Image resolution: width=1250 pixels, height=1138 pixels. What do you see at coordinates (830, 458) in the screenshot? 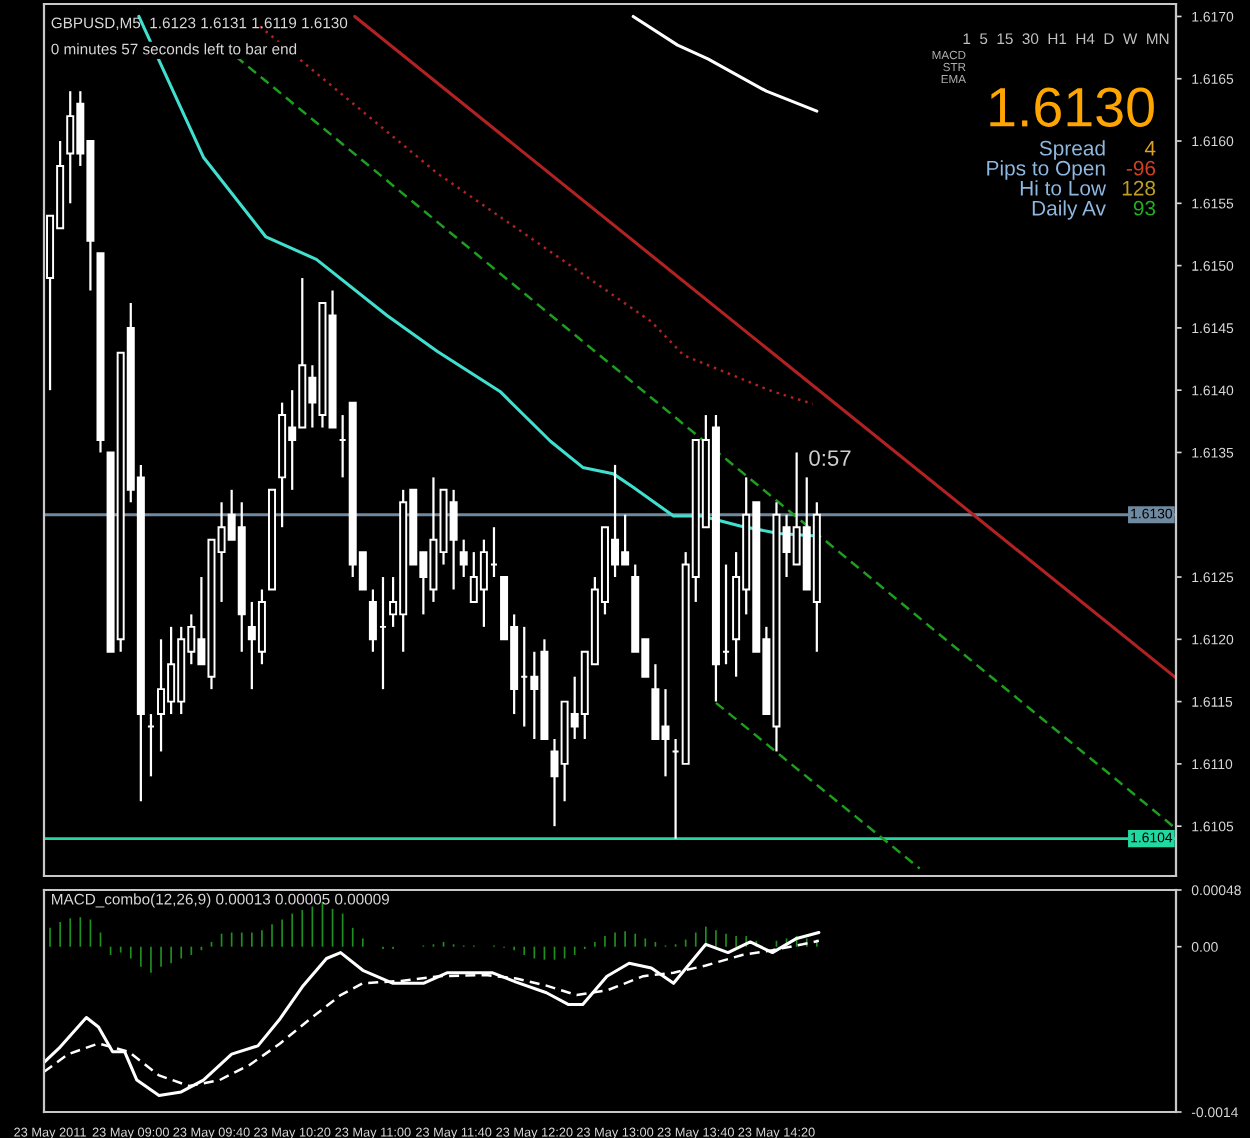
I see `annotation: 0:57` at bounding box center [830, 458].